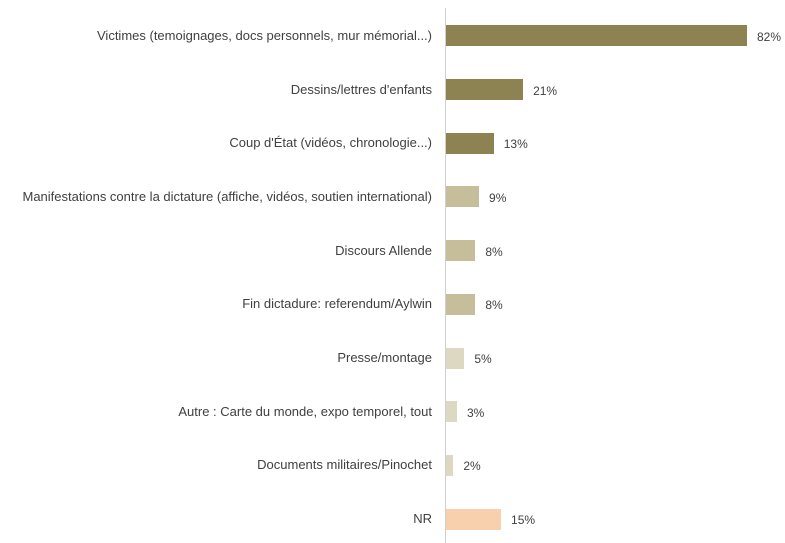  I want to click on category-label-box: Fin dictadure: referendum/Aylwin, so click(337, 304).